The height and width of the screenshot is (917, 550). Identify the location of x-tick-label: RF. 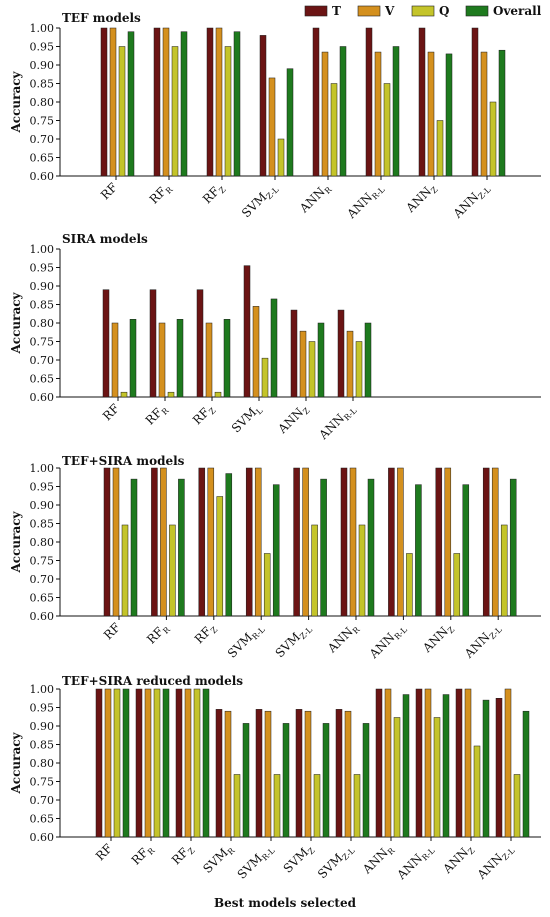
(112, 631).